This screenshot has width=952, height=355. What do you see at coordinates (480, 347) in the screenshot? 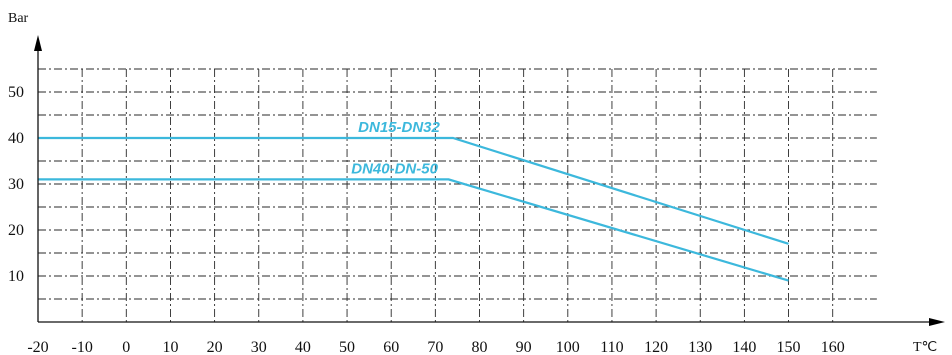
I see `x-tick-label: 80` at bounding box center [480, 347].